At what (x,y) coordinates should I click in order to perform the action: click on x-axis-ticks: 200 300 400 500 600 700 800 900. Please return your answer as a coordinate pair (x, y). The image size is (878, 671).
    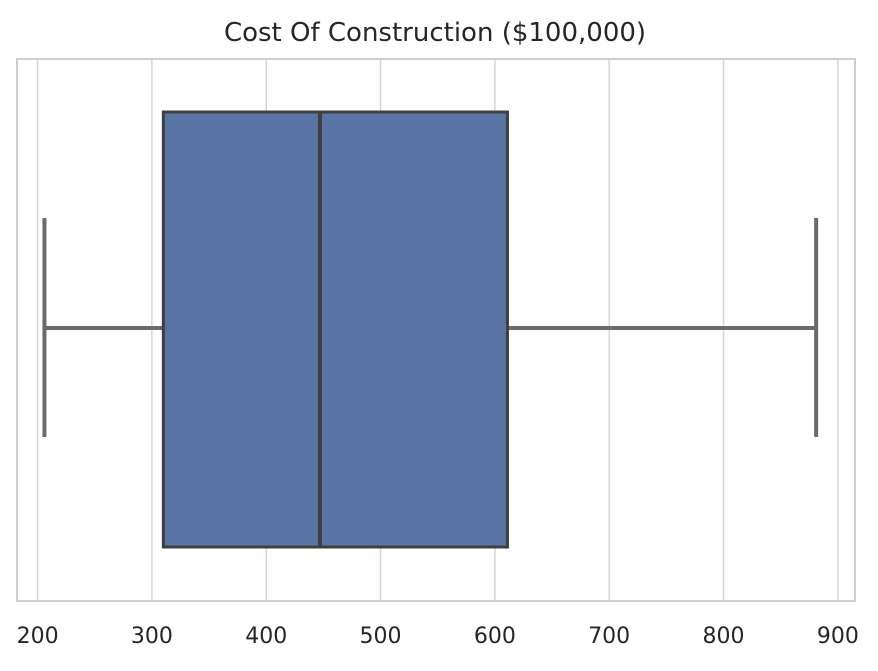
    Looking at the image, I should click on (438, 636).